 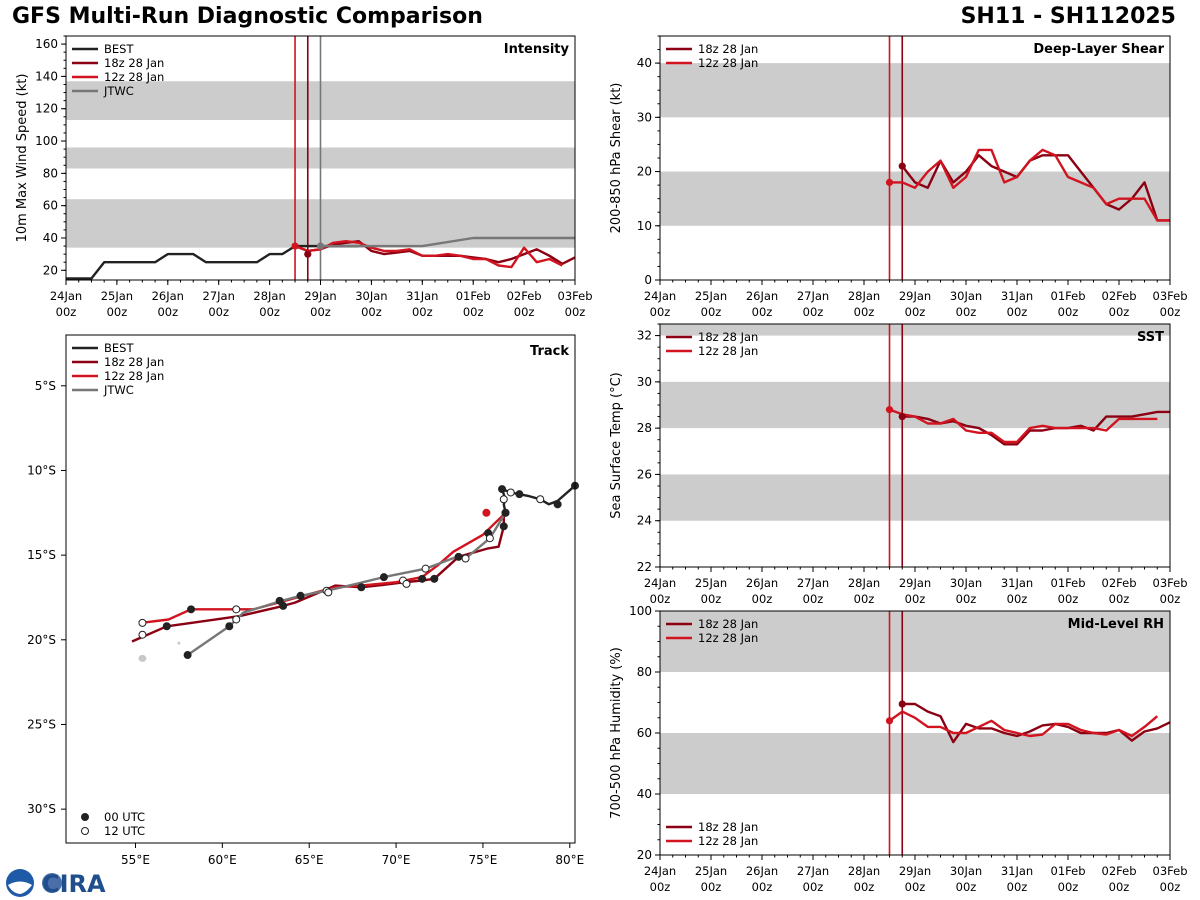 I want to click on longitude-label: 55°E, so click(x=135, y=860).